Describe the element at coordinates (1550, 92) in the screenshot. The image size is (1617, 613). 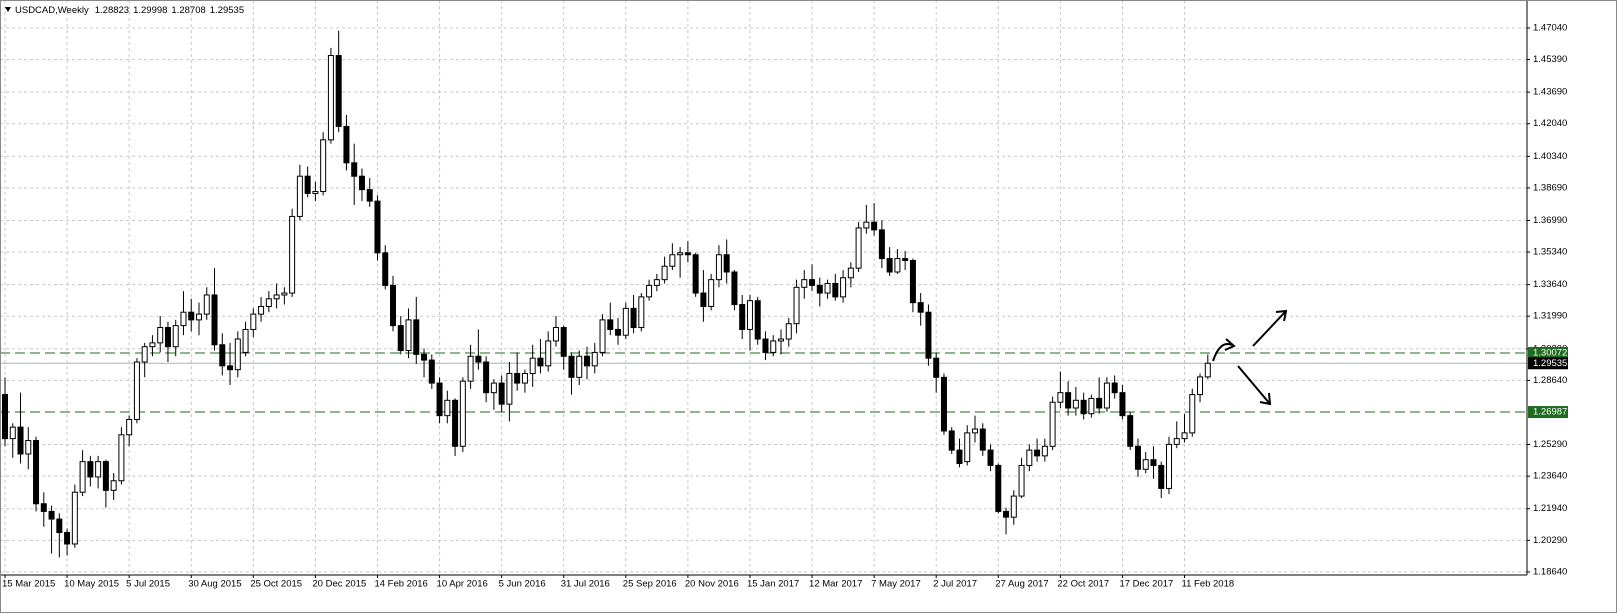
I see `y-tick-label: 1.43690` at that location.